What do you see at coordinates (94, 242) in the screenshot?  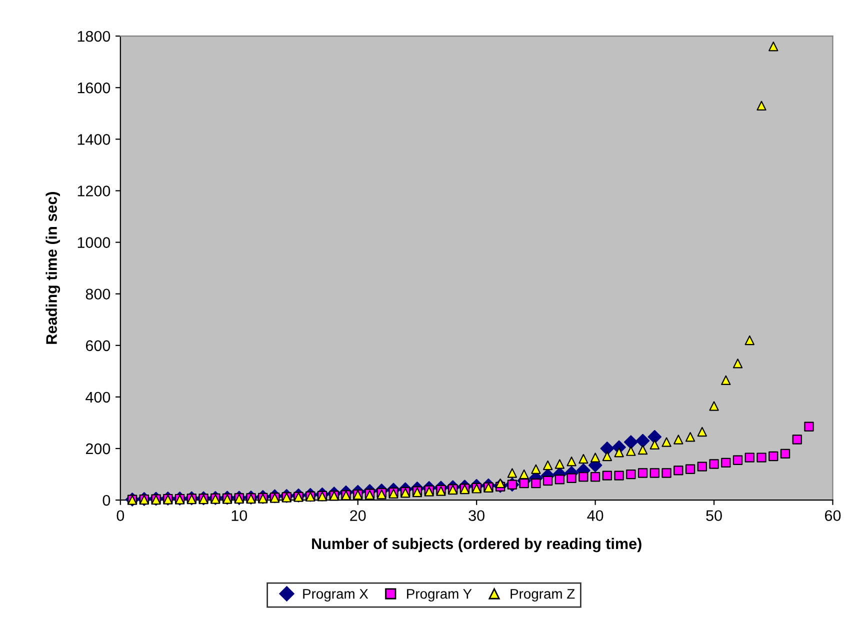 I see `y-tick-label: 1000` at bounding box center [94, 242].